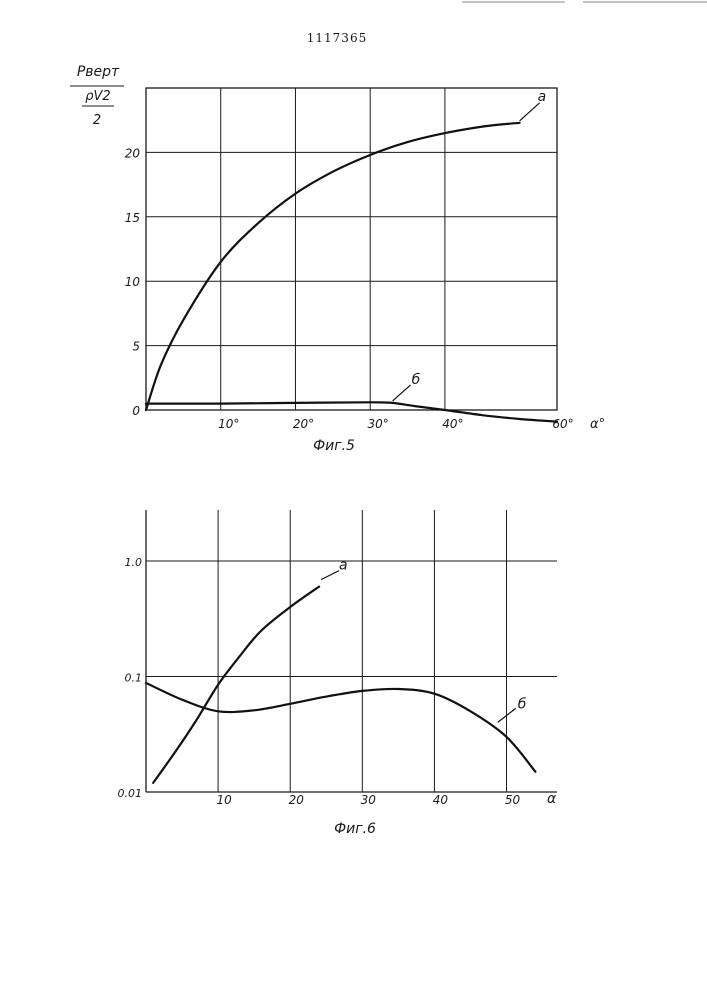 This screenshot has width=707, height=1000. I want to click on figure-5-y-axis-label: Pверт ρV2 2, so click(97, 96).